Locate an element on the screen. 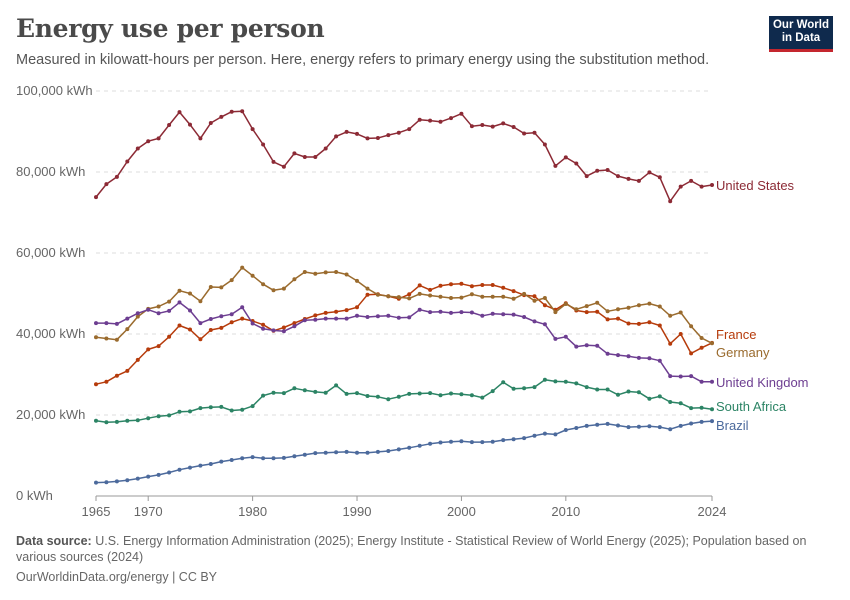 The height and width of the screenshot is (600, 850). series-line is located at coordinates (404, 452).